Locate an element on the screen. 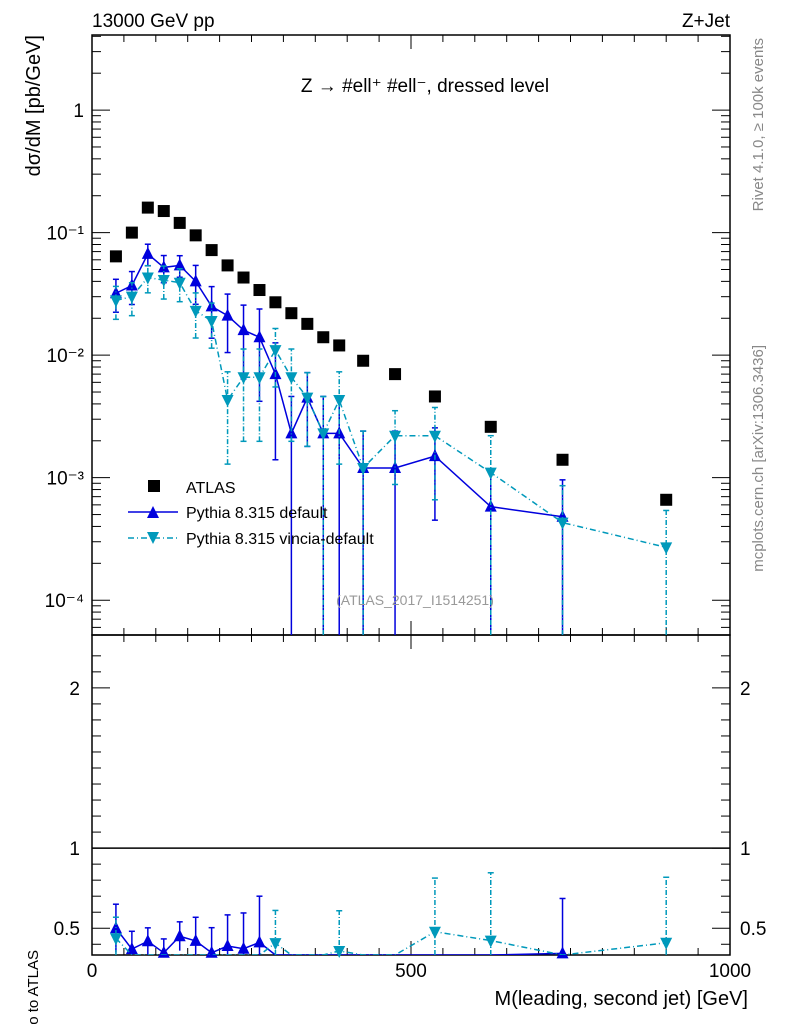 Image resolution: width=786 pixels, height=1024 pixels. rivet-label: Rivet 4.1.0, ≥ 100k events is located at coordinates (758, 124).